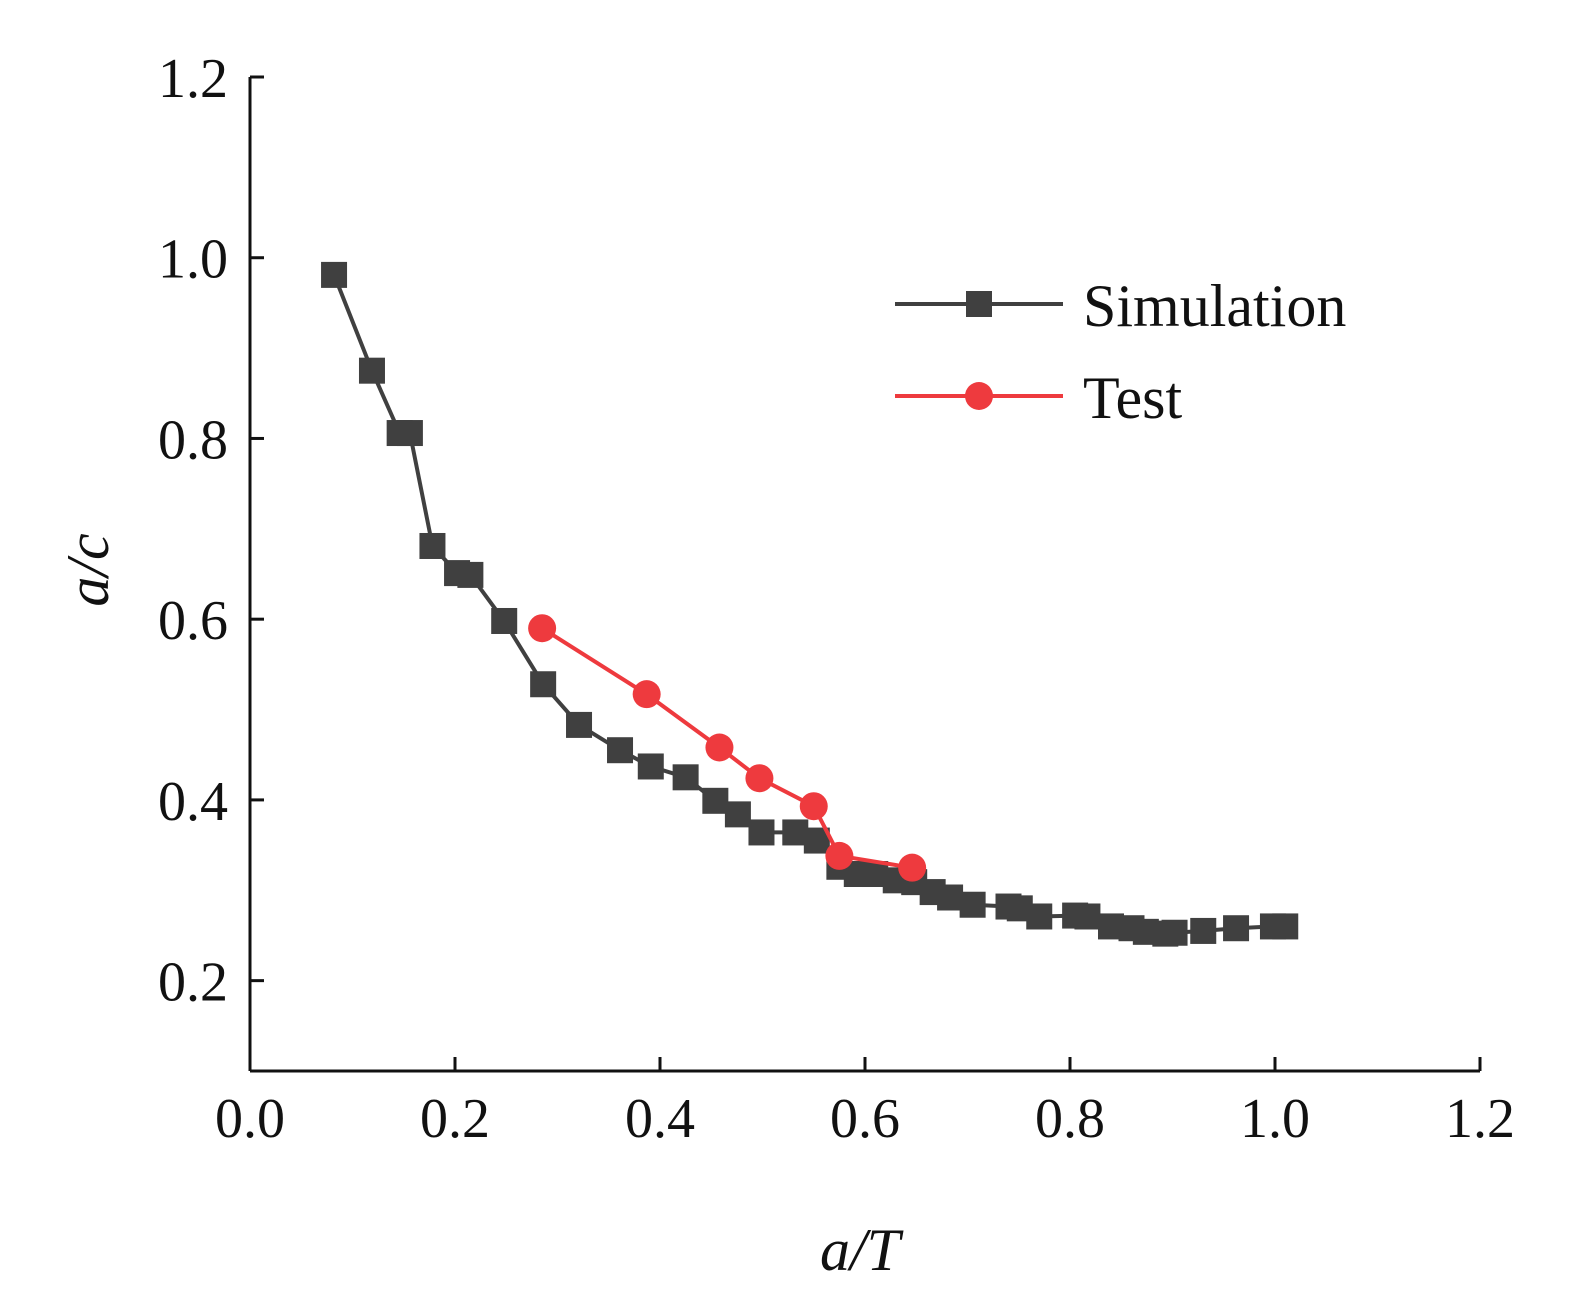 The height and width of the screenshot is (1300, 1582). Describe the element at coordinates (979, 396) in the screenshot. I see `legend-test-marker` at that location.